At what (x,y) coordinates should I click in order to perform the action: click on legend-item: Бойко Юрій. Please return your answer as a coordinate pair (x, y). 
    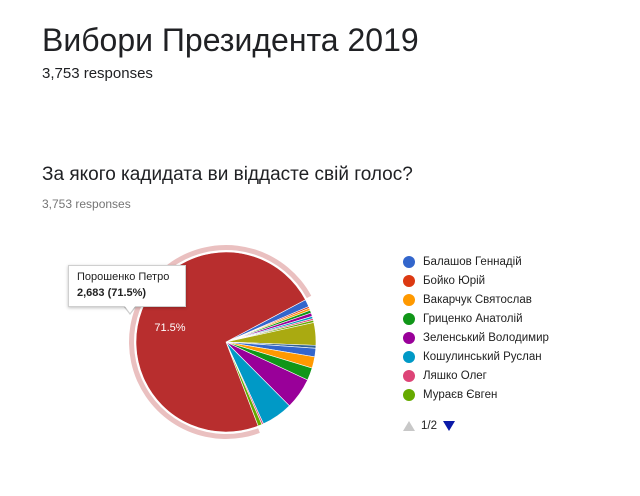
    Looking at the image, I should click on (476, 280).